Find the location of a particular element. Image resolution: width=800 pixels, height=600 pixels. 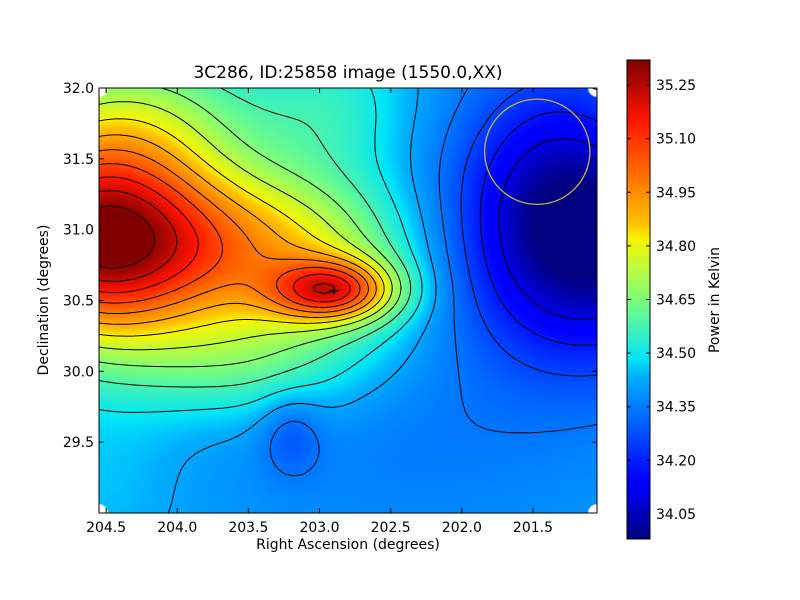

colorbar-tick-label: 34.50 is located at coordinates (676, 354).